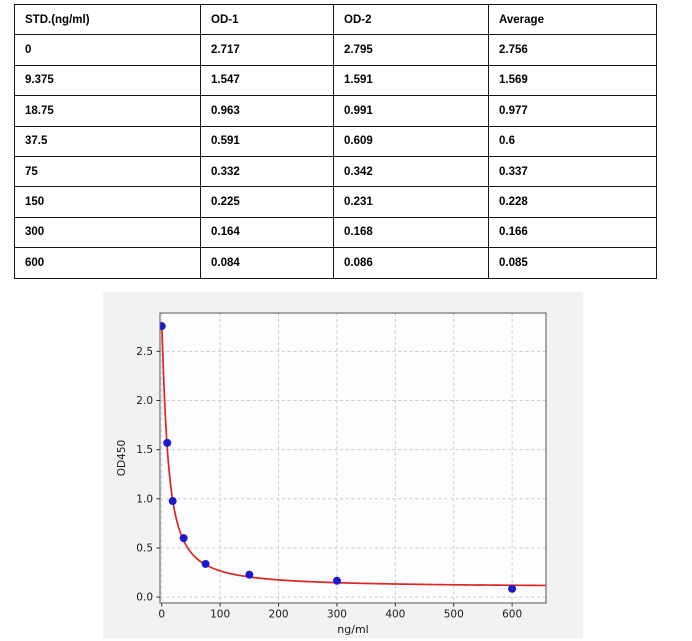 The width and height of the screenshot is (692, 641). I want to click on table-row: 18.75 0.963 0.991 0.977, so click(335, 111).